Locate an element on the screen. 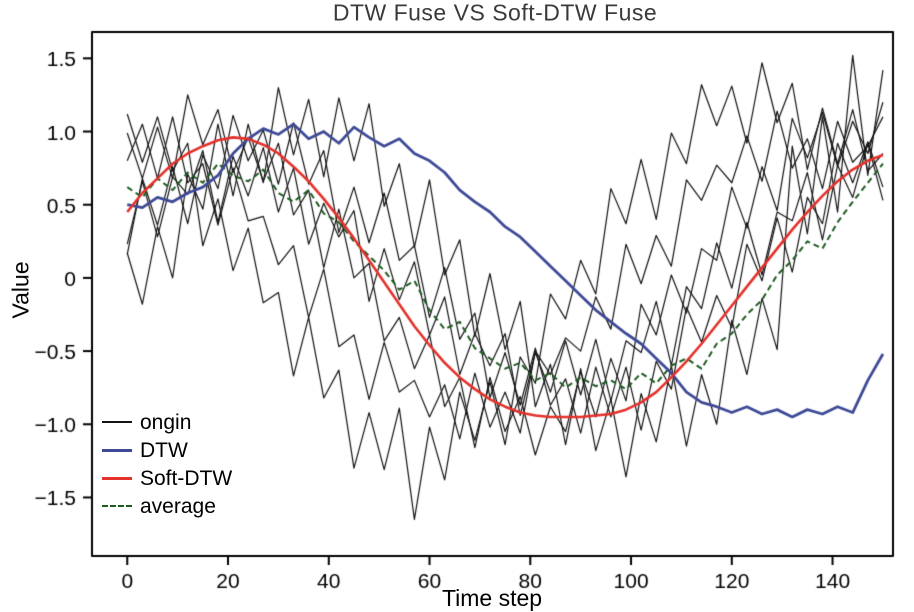 The height and width of the screenshot is (612, 914). x-axis-label: Time step is located at coordinates (492, 598).